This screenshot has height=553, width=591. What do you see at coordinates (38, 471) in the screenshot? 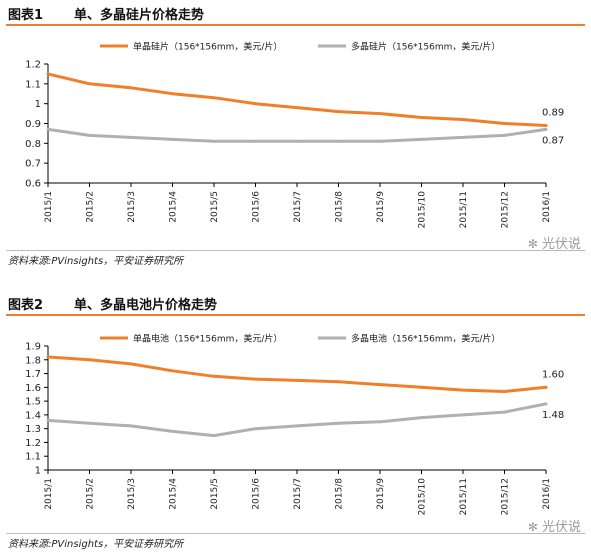
I see `y-tick-label: 1` at bounding box center [38, 471].